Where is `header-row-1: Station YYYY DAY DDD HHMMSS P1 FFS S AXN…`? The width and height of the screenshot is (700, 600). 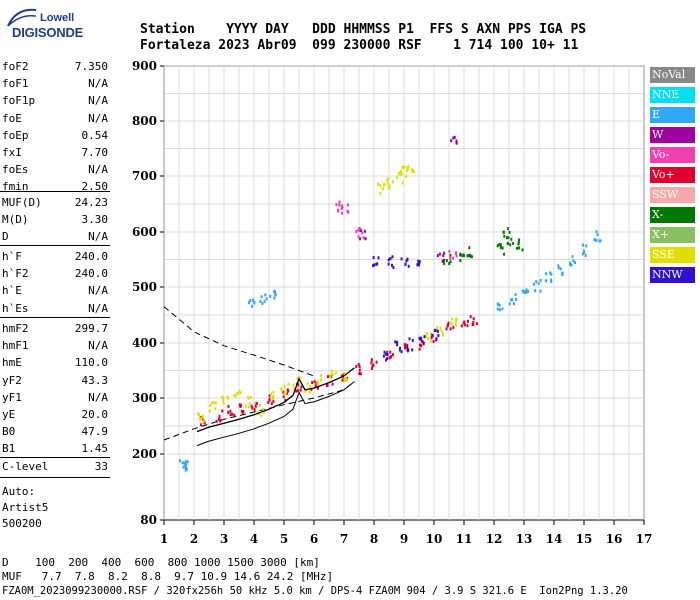 header-row-1: Station YYYY DAY DDD HHMMSS P1 FFS S AXN… is located at coordinates (363, 29).